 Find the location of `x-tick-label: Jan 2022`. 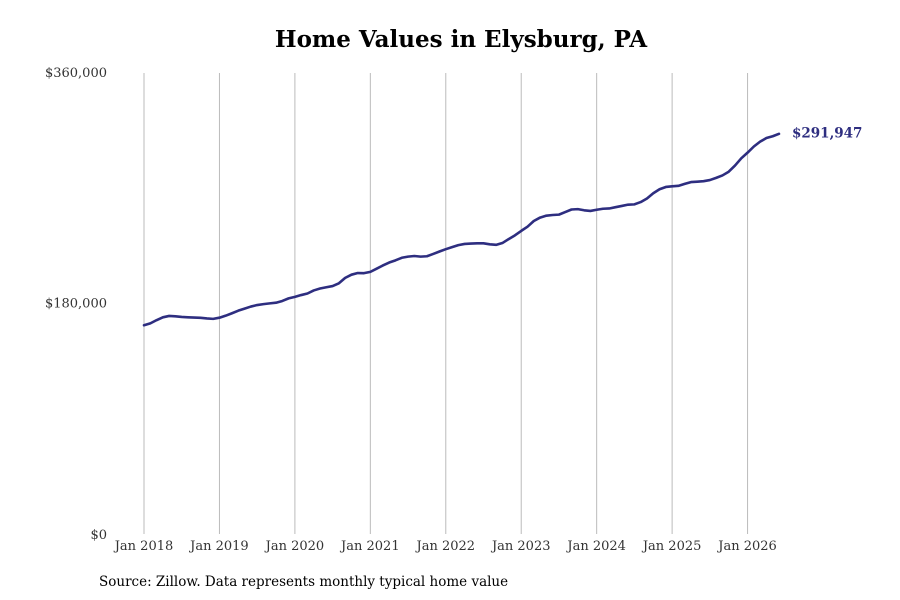

x-tick-label: Jan 2022 is located at coordinates (445, 546).